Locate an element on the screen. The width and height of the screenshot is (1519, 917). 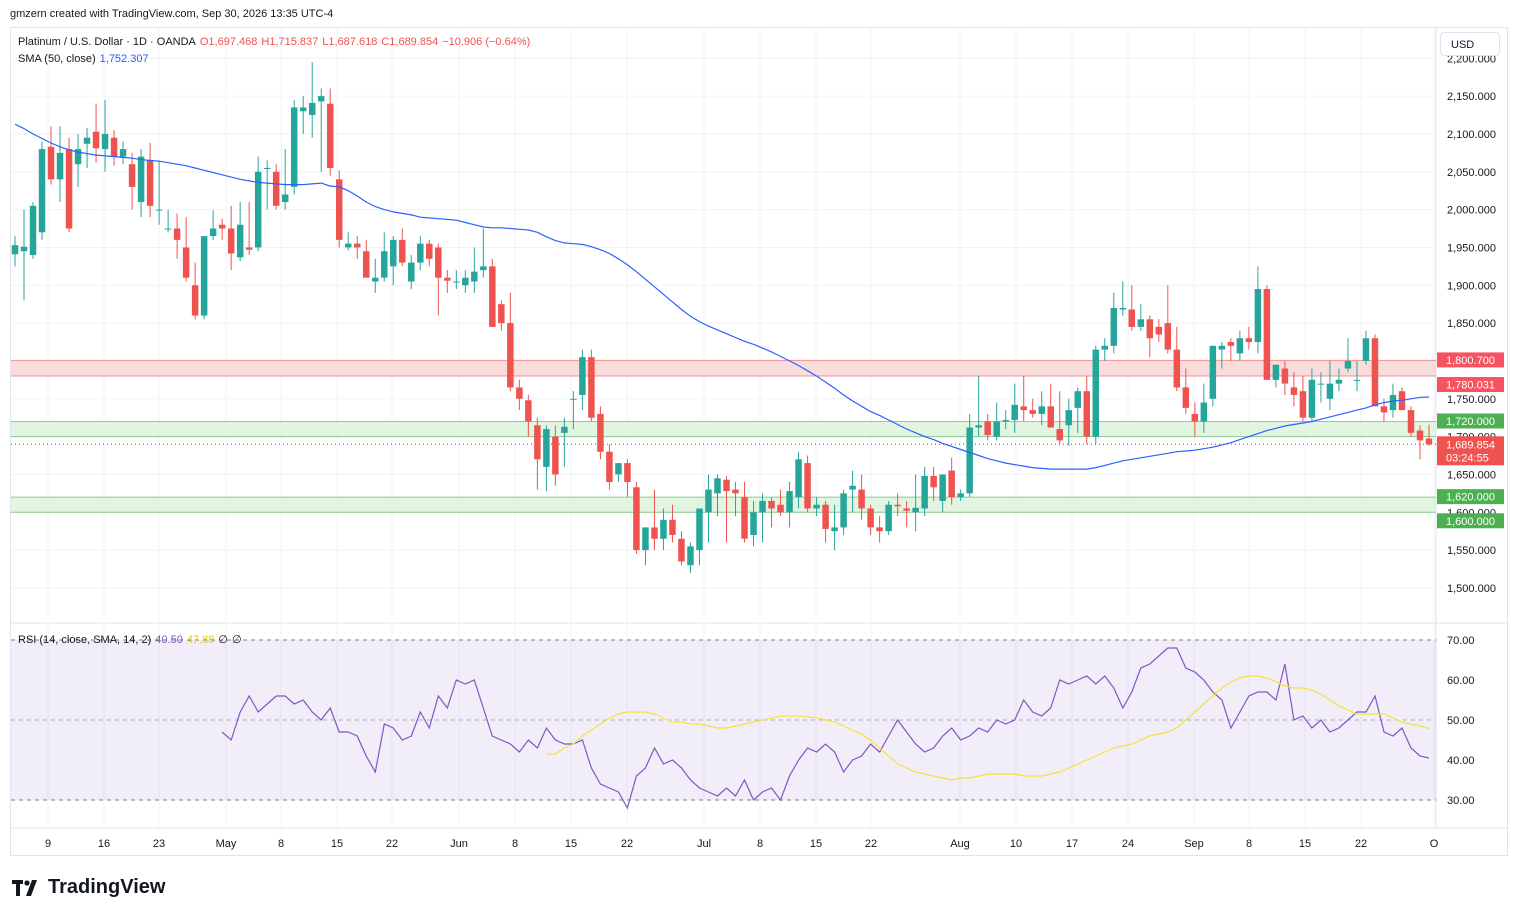
brand-name: TradingView is located at coordinates (107, 887).